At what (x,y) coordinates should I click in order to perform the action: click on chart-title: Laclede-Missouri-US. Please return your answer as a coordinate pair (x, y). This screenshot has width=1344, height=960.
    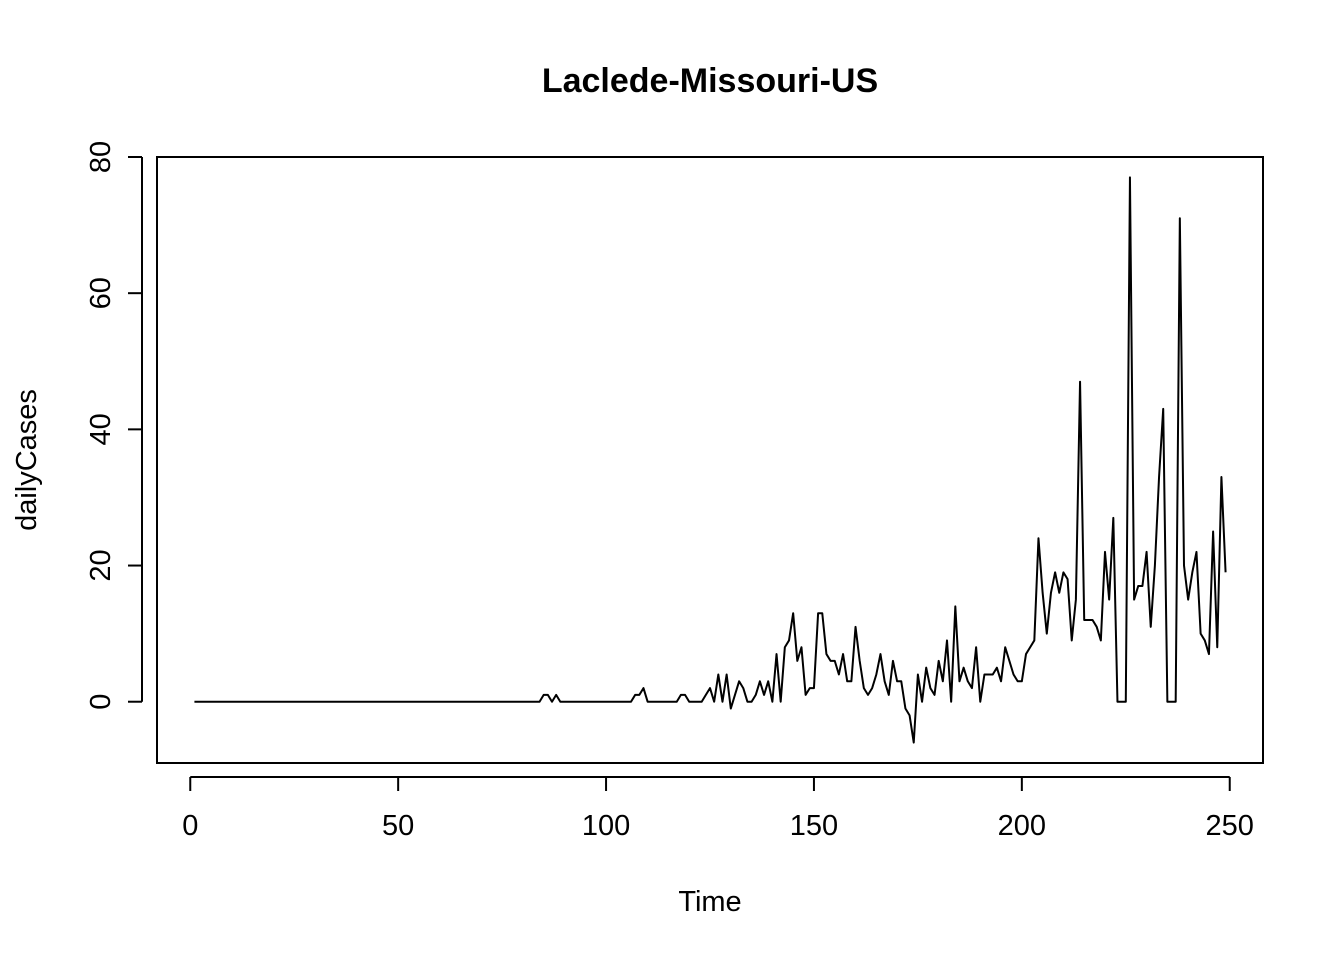
    Looking at the image, I should click on (710, 81).